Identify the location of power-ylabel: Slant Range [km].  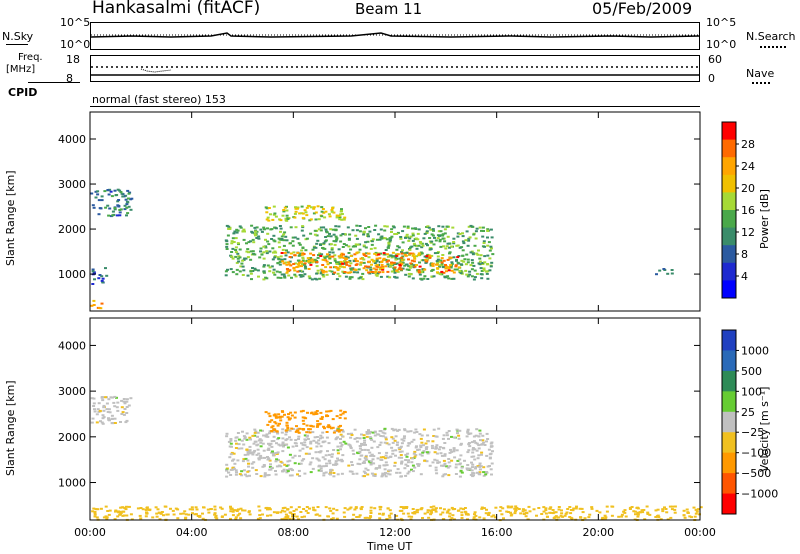
(10, 218).